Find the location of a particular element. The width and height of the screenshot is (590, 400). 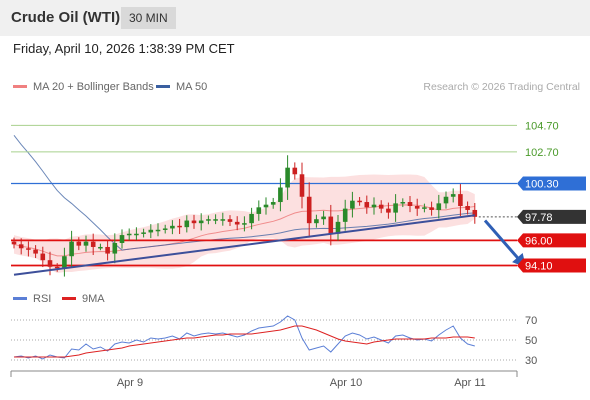

instrument-title: Crude Oil (WTI) is located at coordinates (66, 17).